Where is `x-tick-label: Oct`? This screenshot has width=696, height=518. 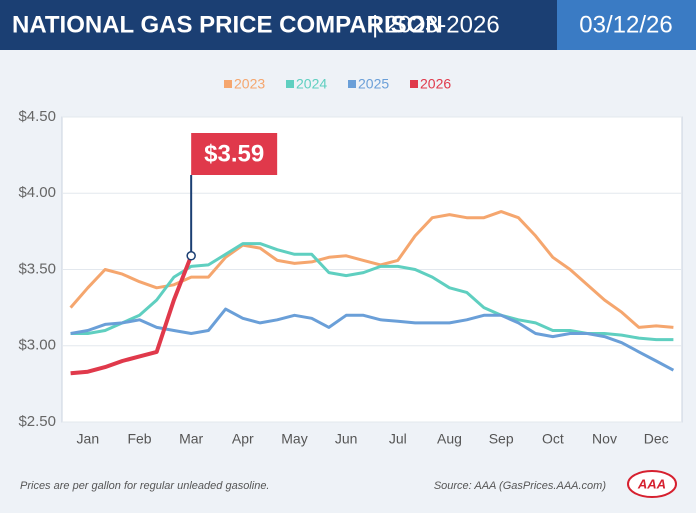
x-tick-label: Oct is located at coordinates (553, 439).